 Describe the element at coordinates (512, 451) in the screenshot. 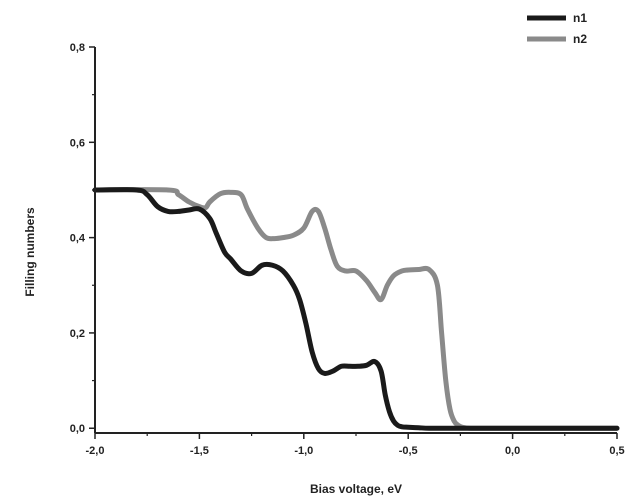

I see `x-tick-label: 0,0` at that location.